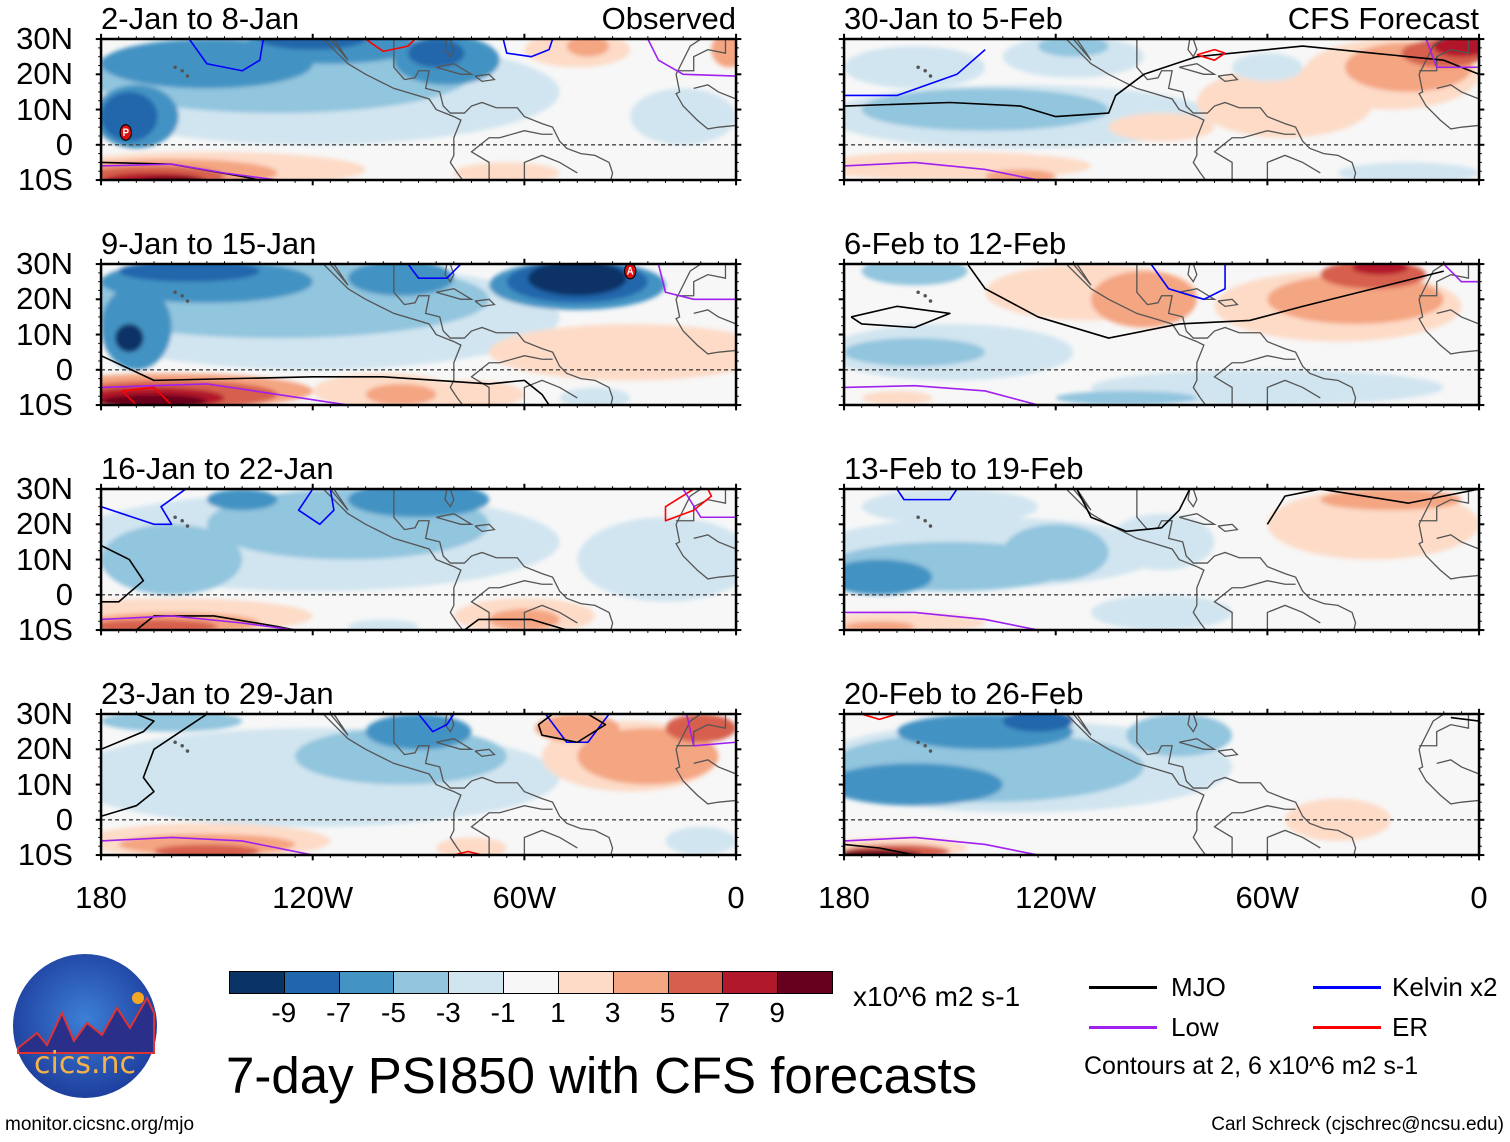 The image size is (1510, 1142). Describe the element at coordinates (125, 132) in the screenshot. I see `cyclone-marker-icon` at that location.